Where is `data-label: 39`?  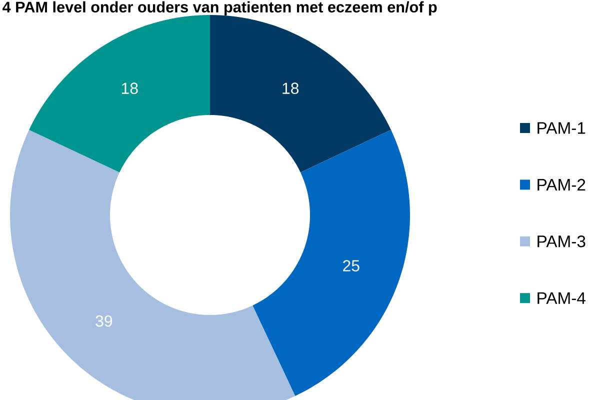 data-label: 39 is located at coordinates (104, 321).